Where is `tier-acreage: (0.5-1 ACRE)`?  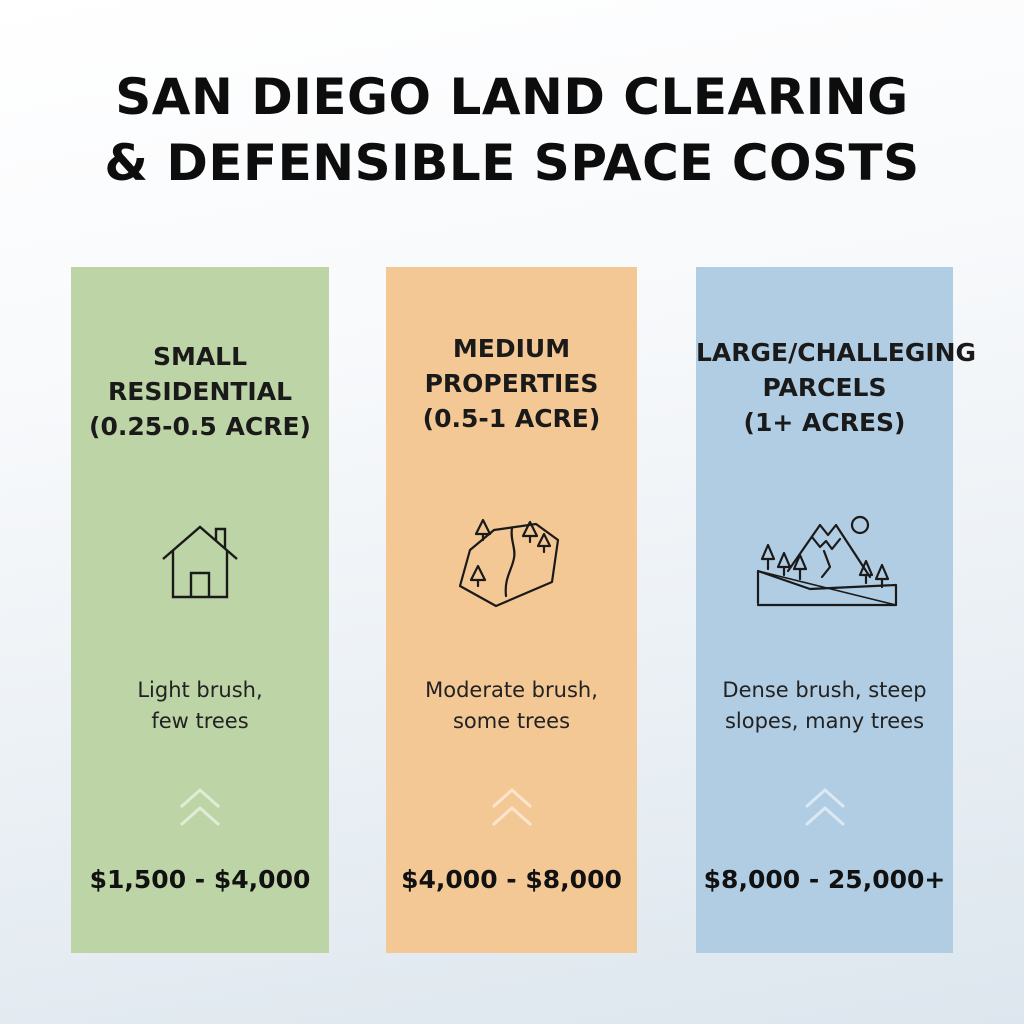 tier-acreage: (0.5-1 ACRE) is located at coordinates (511, 418).